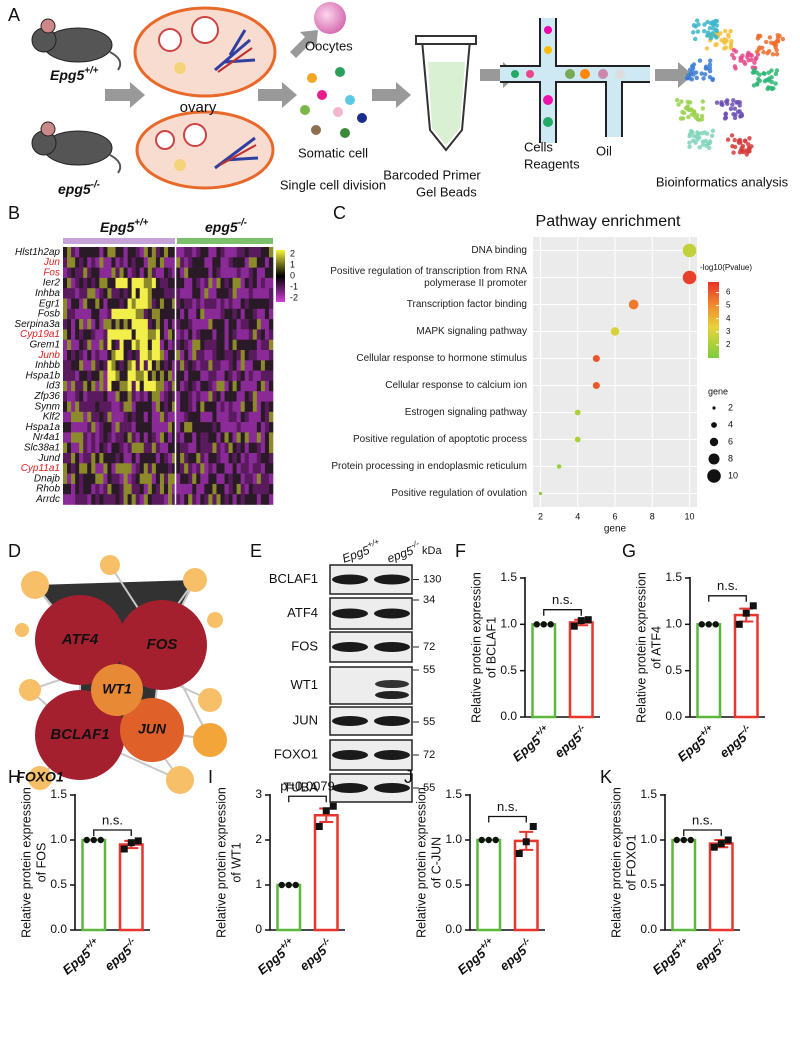  I want to click on label-sup: +/+, so click(91, 70).